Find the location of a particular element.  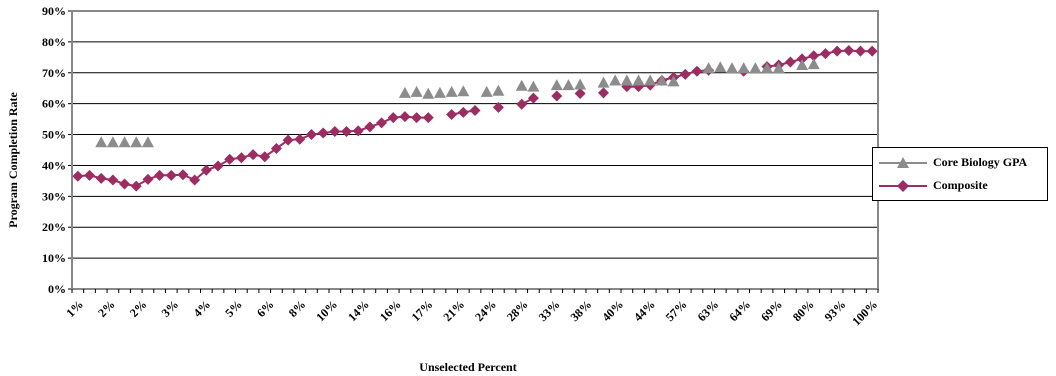

legend: Core Biology GPA Composite is located at coordinates (960, 174).